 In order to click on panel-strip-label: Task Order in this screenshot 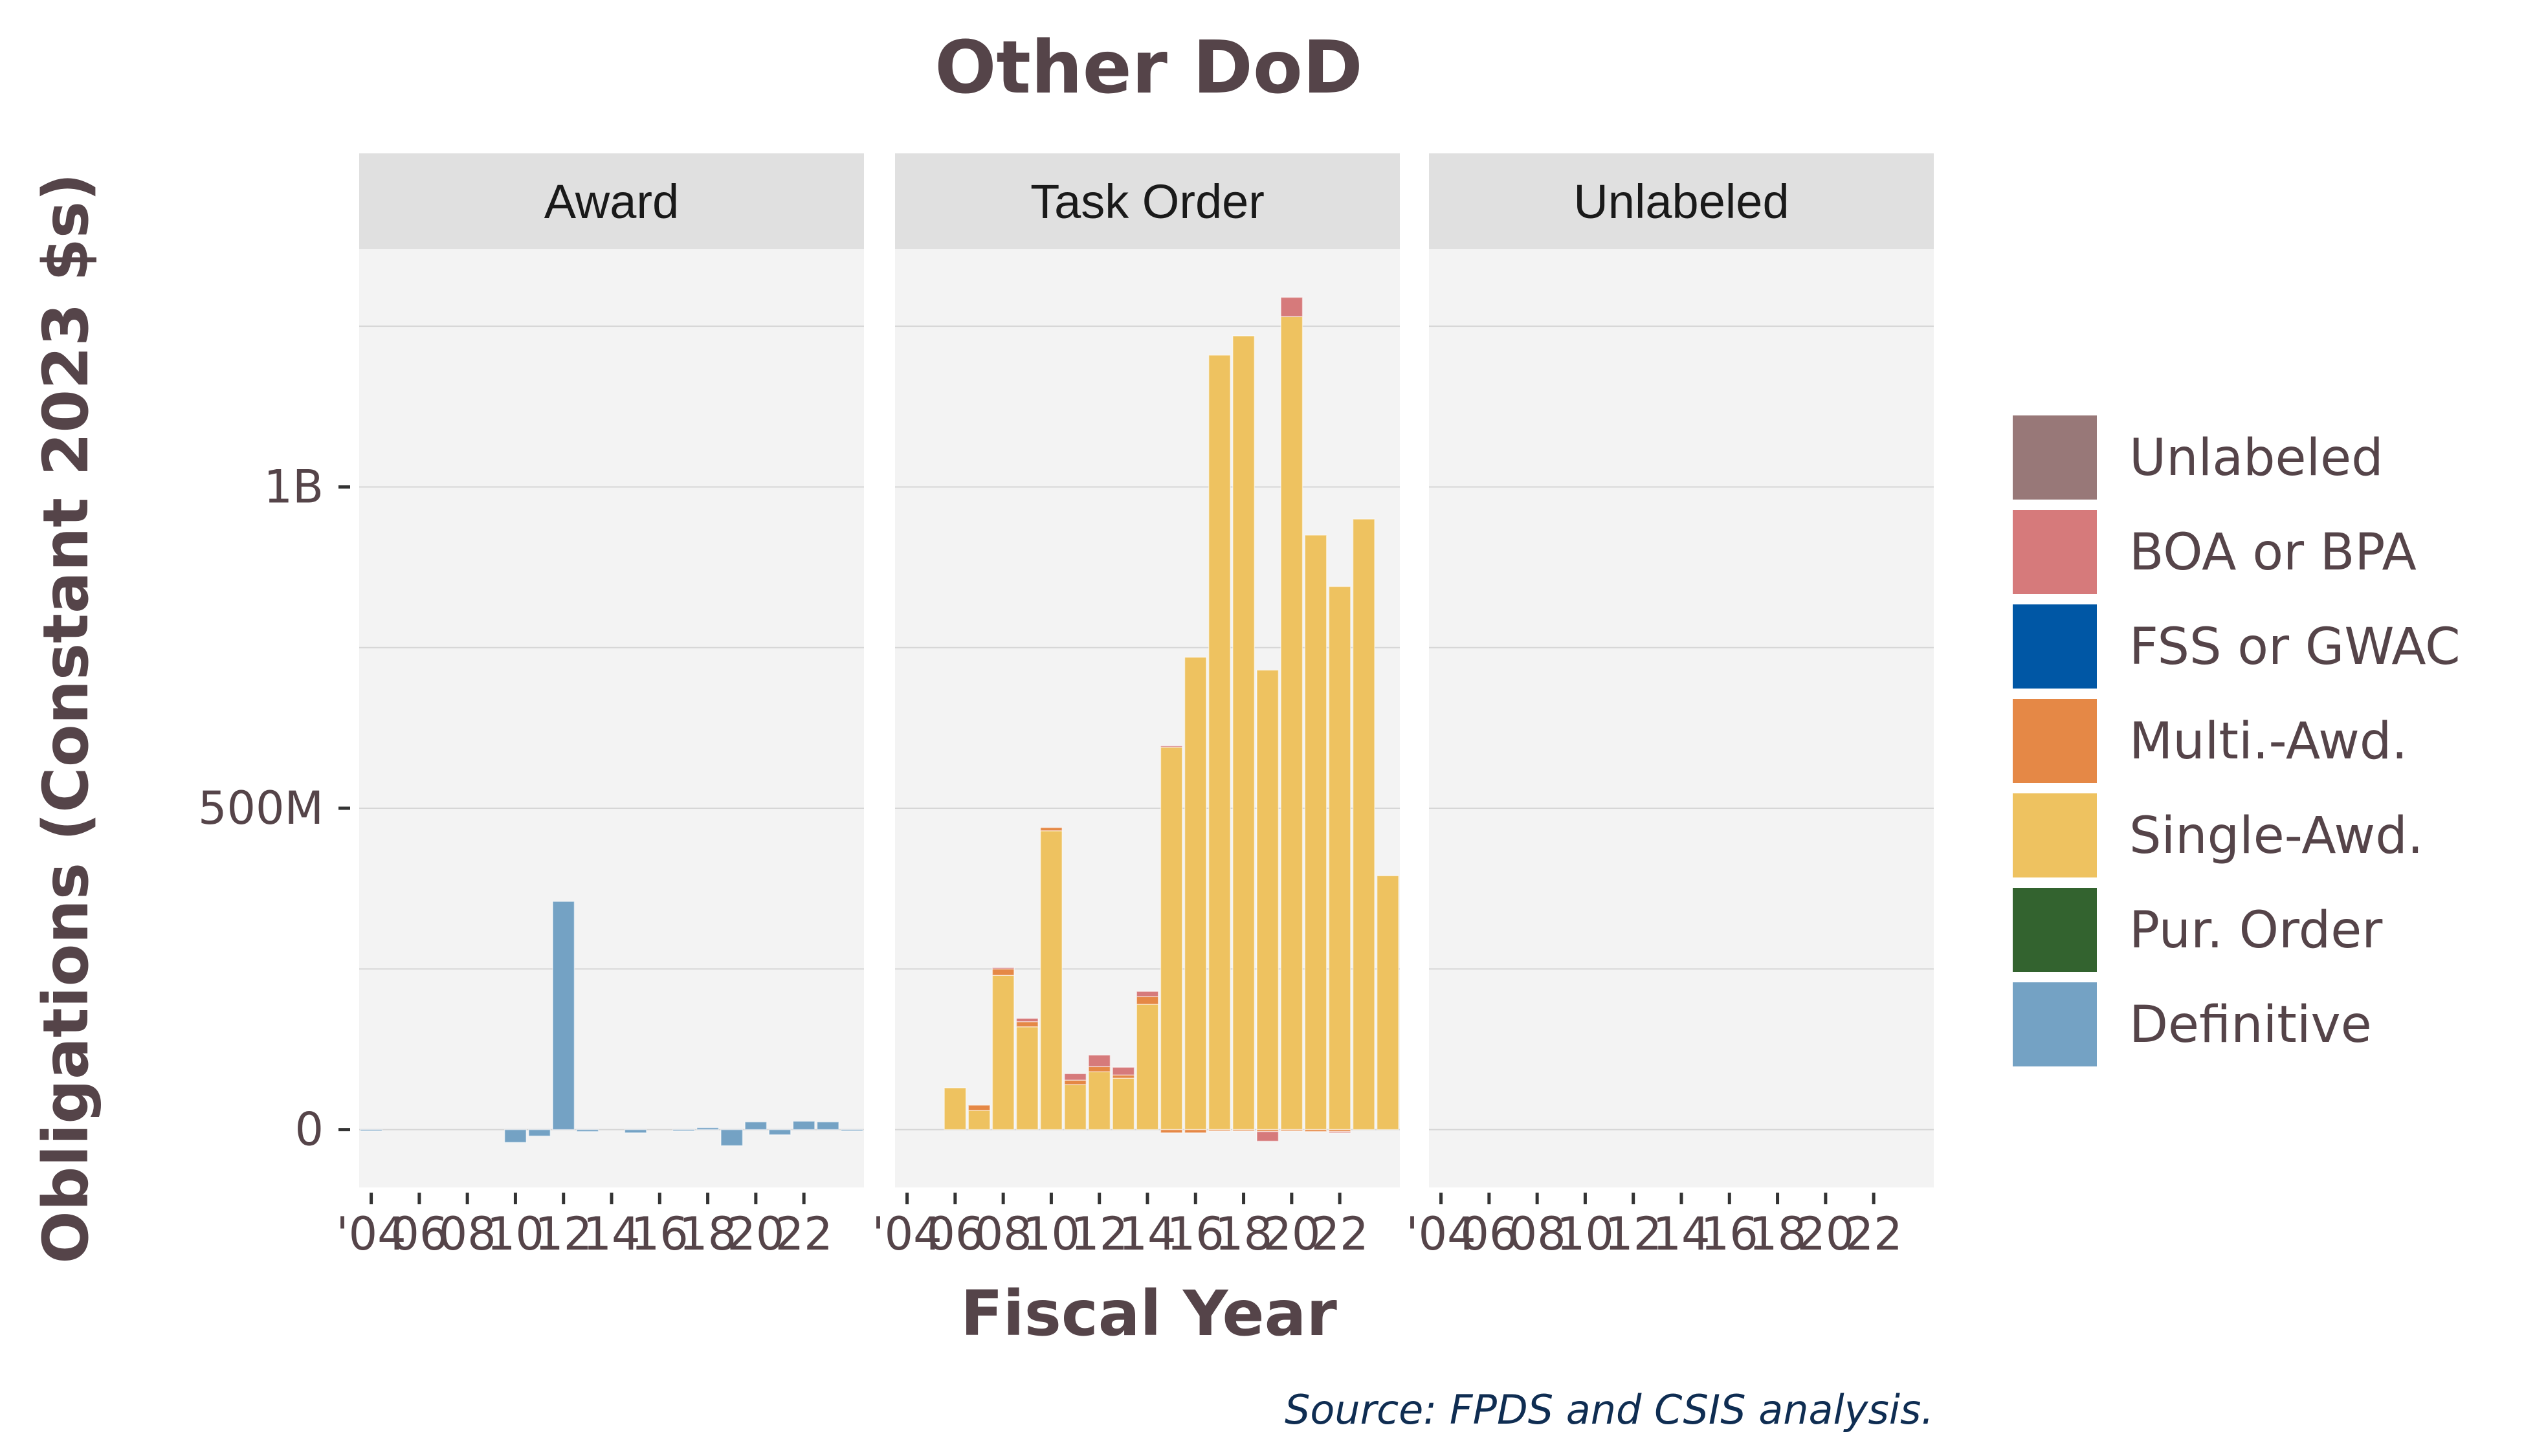, I will do `click(1147, 202)`.